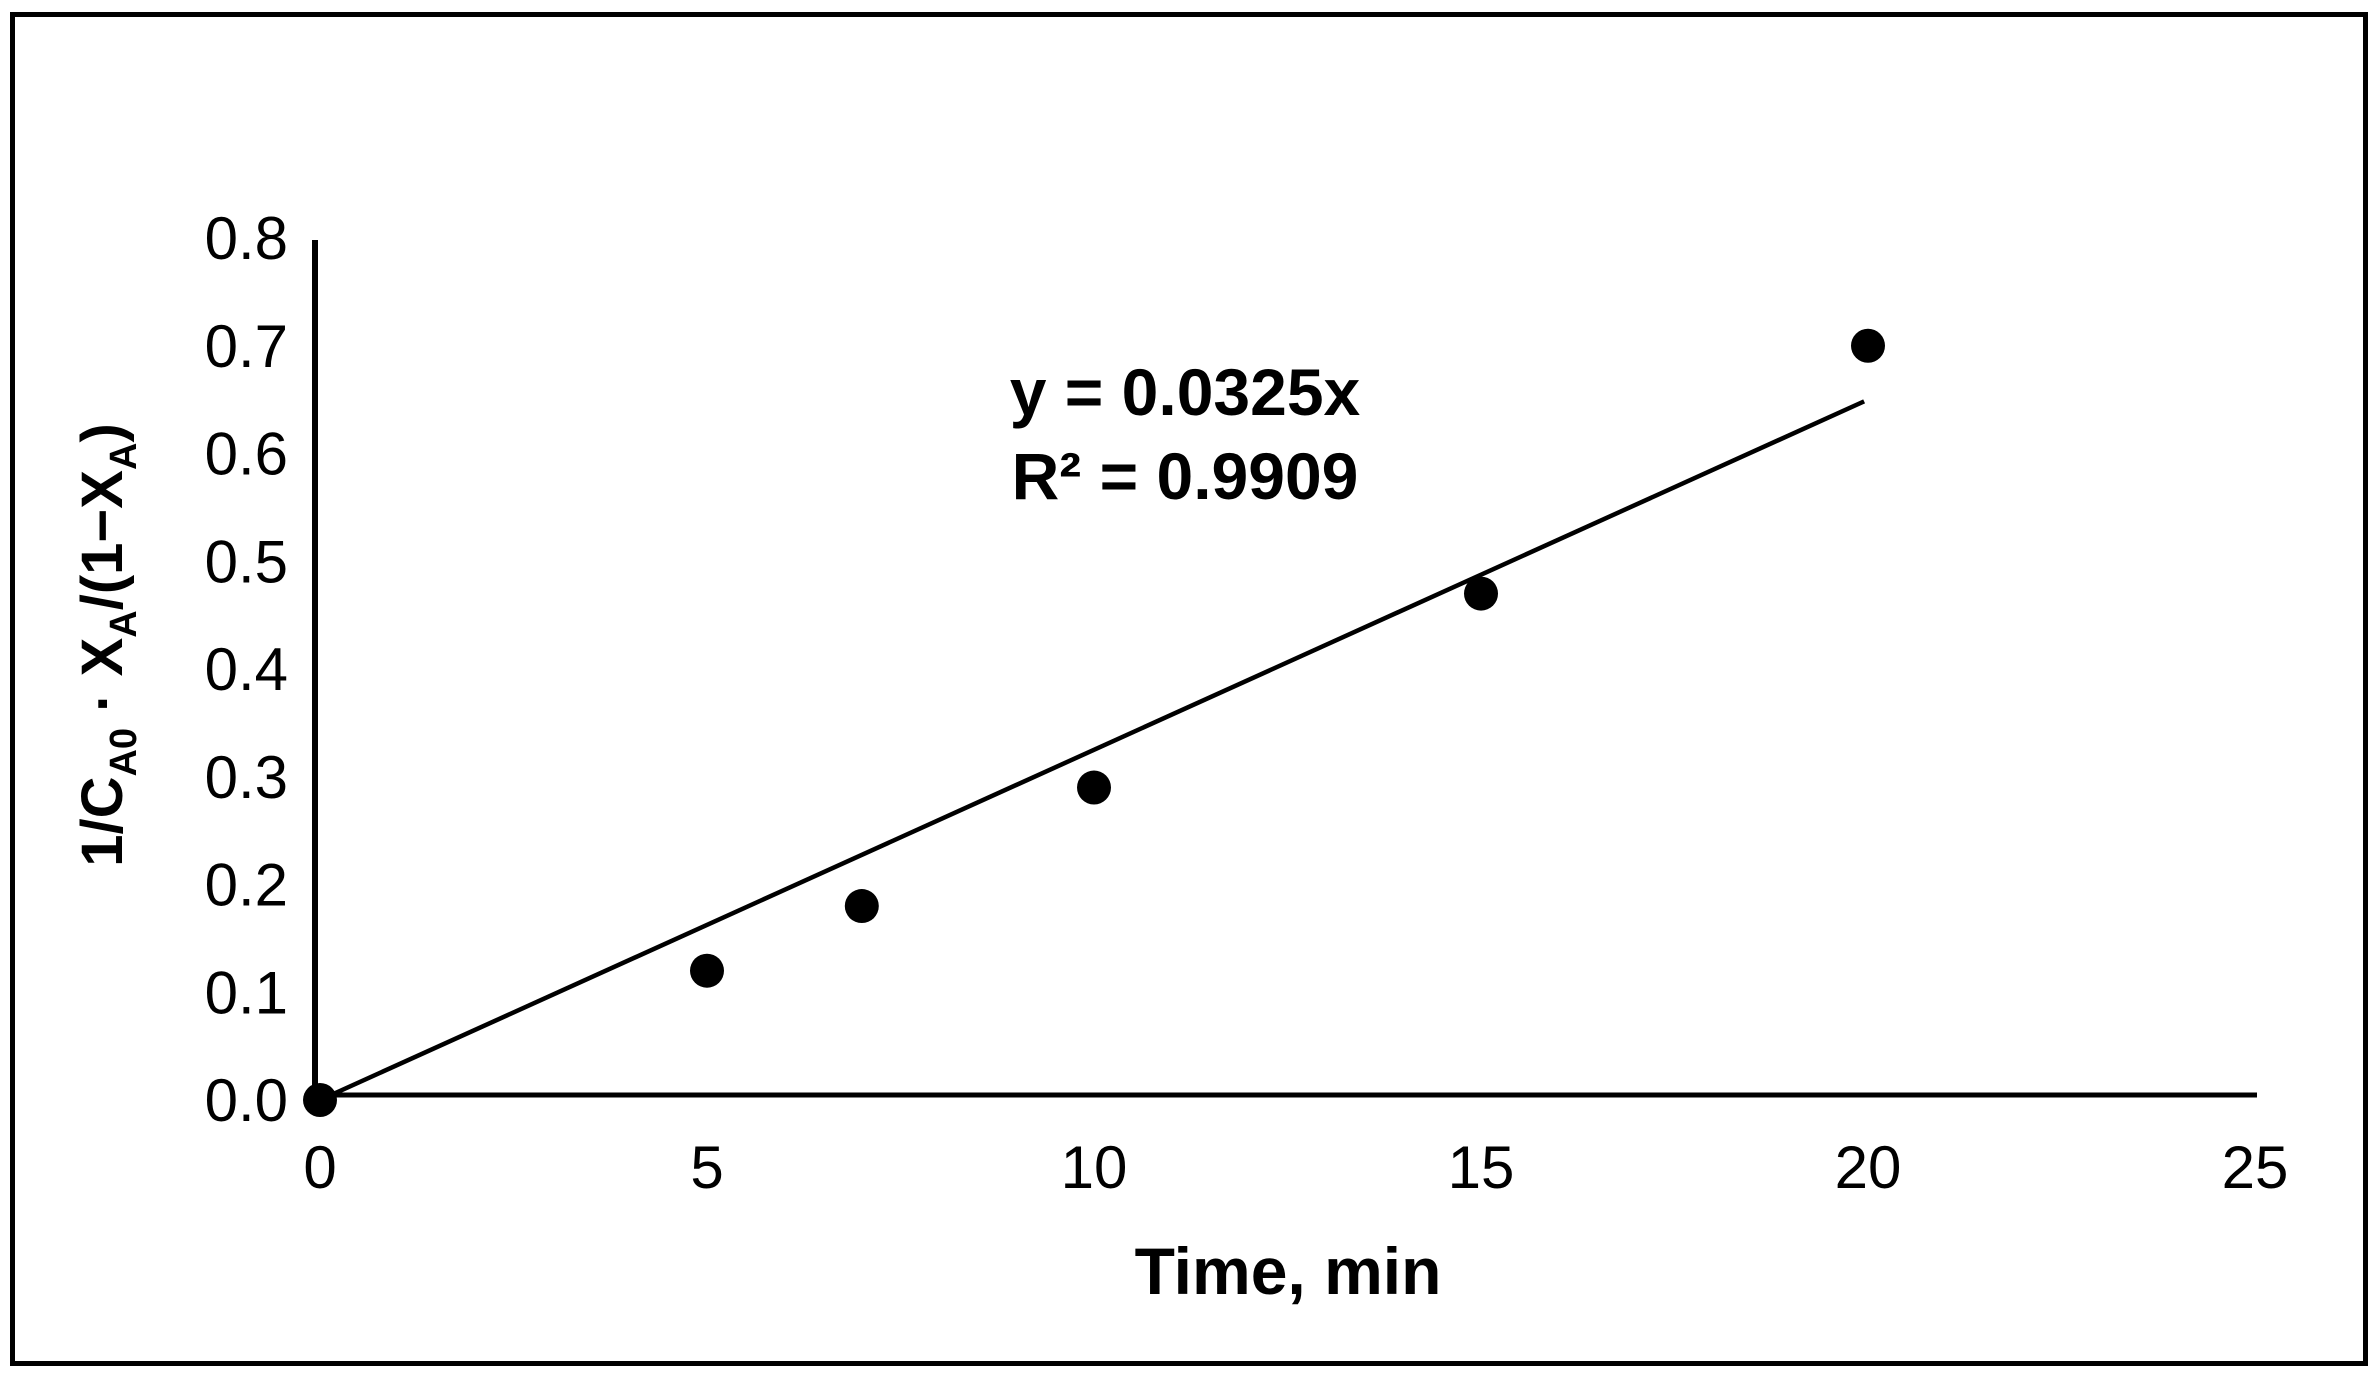 The image size is (2378, 1375). I want to click on y-axis-title: 1/CA0 · XA/(1−XA), so click(107, 645).